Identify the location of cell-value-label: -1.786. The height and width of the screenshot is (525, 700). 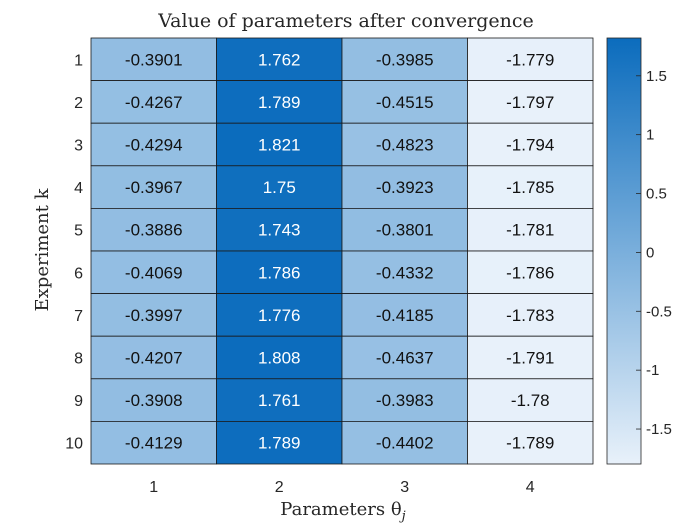
(530, 272).